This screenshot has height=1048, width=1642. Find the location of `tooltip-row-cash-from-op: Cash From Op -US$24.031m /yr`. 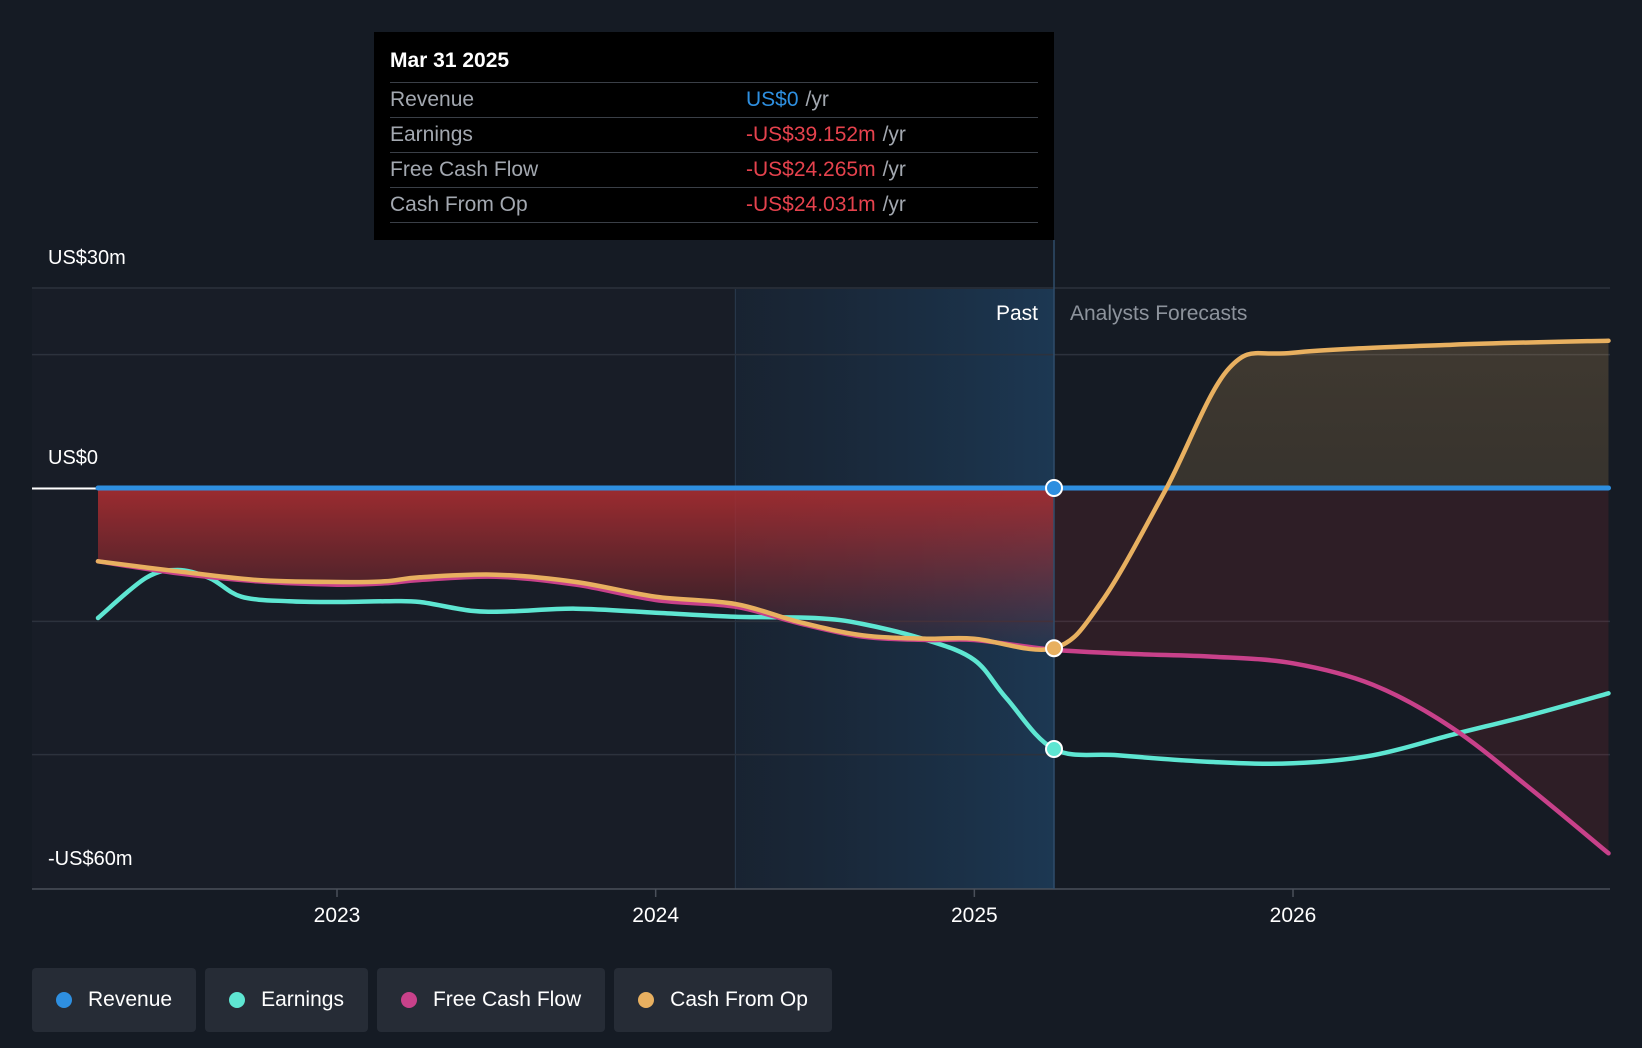

tooltip-row-cash-from-op: Cash From Op -US$24.031m /yr is located at coordinates (714, 205).